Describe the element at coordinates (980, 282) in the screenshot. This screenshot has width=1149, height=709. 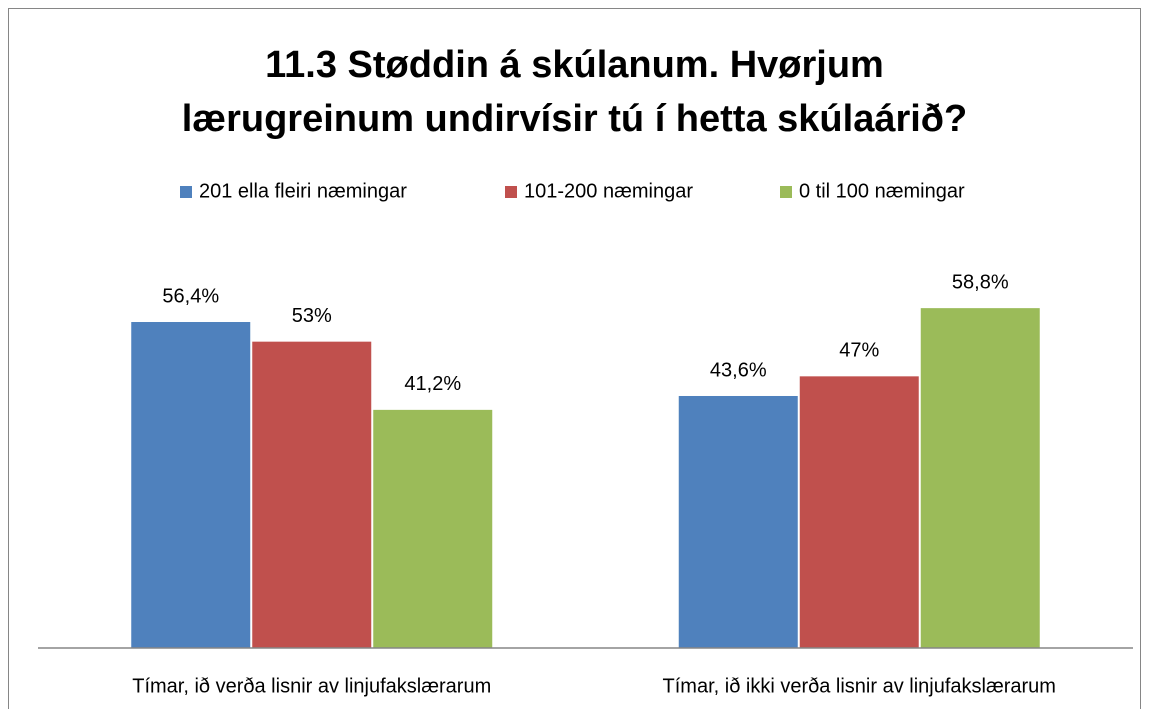
I see `data-label: 58,8%` at that location.